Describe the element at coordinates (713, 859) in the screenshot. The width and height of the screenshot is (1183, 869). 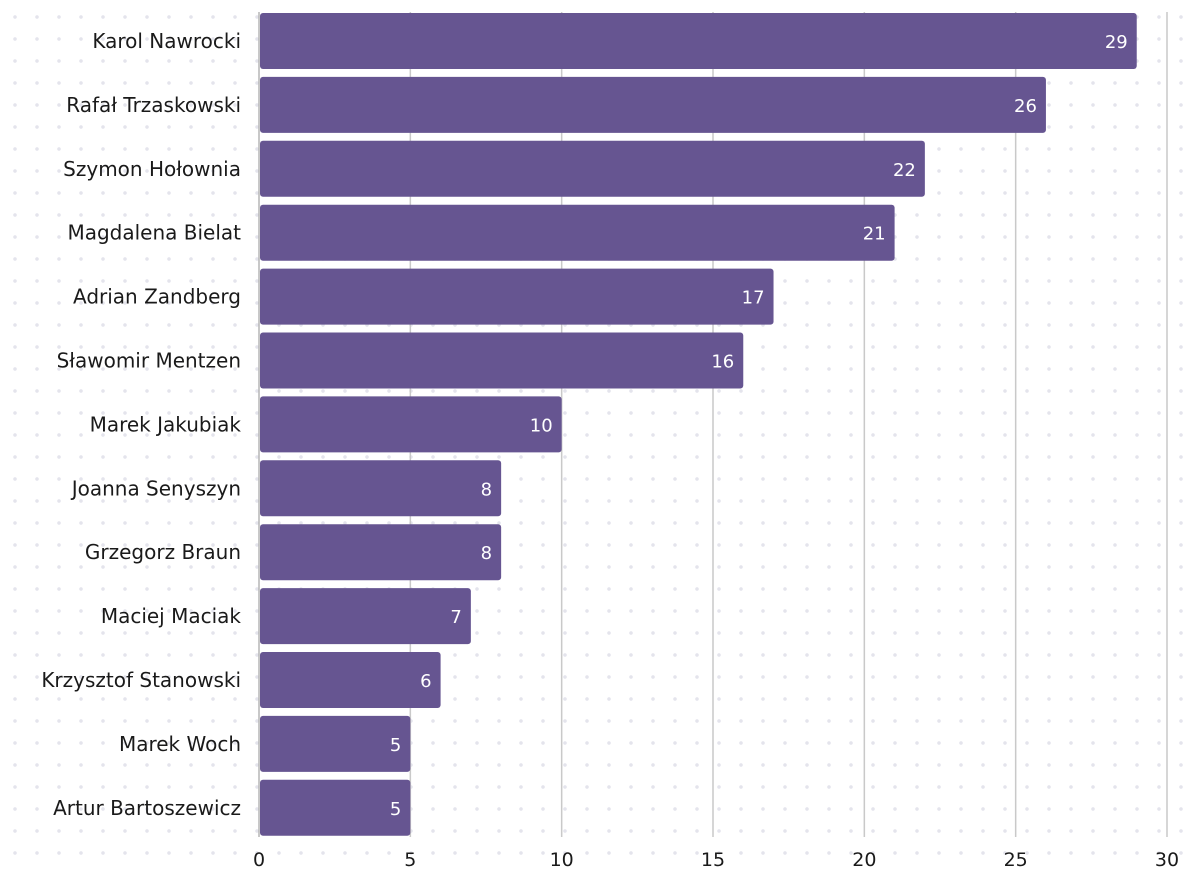
I see `x-tick-label-15: 15` at that location.